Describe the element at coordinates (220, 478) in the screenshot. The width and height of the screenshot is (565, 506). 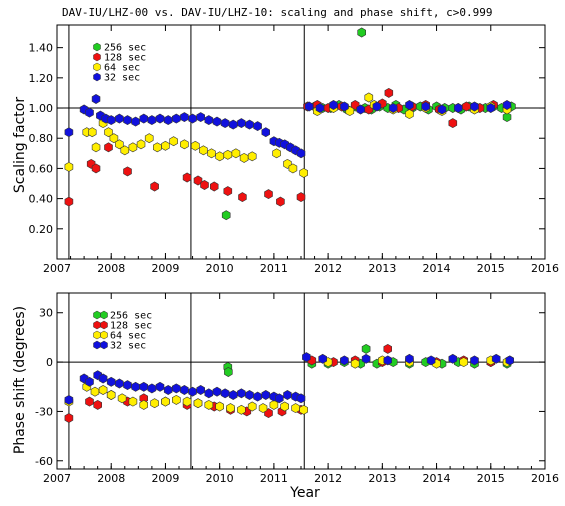
I see `phase-x-tick-label: 2010` at that location.